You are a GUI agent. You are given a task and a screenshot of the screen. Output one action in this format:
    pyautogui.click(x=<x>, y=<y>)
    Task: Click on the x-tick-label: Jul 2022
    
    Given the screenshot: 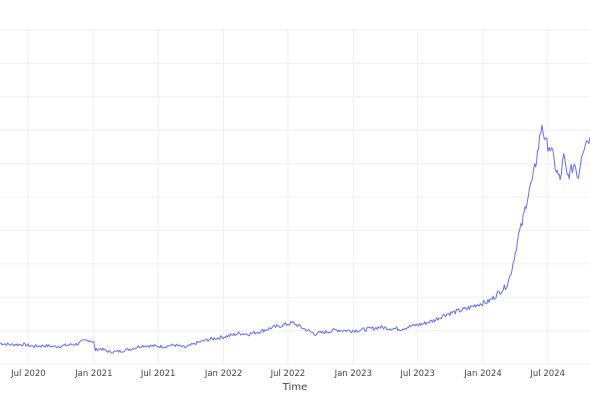 What is the action you would take?
    pyautogui.click(x=288, y=374)
    